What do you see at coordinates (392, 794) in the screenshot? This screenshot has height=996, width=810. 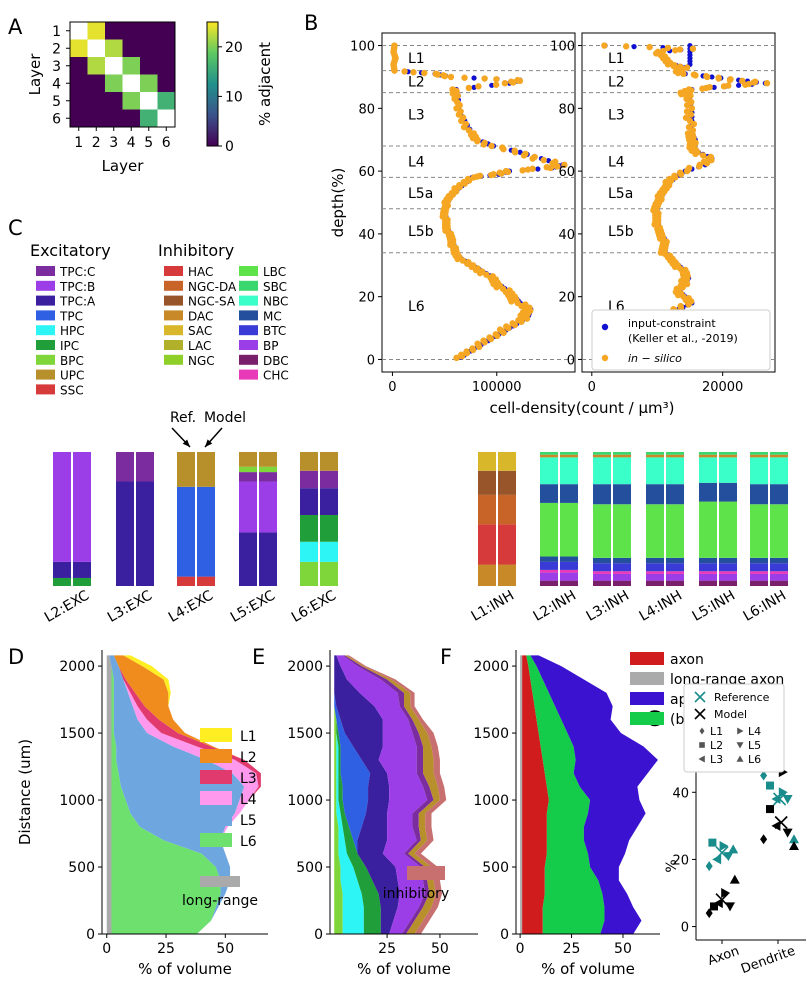 I see `area-upc` at bounding box center [392, 794].